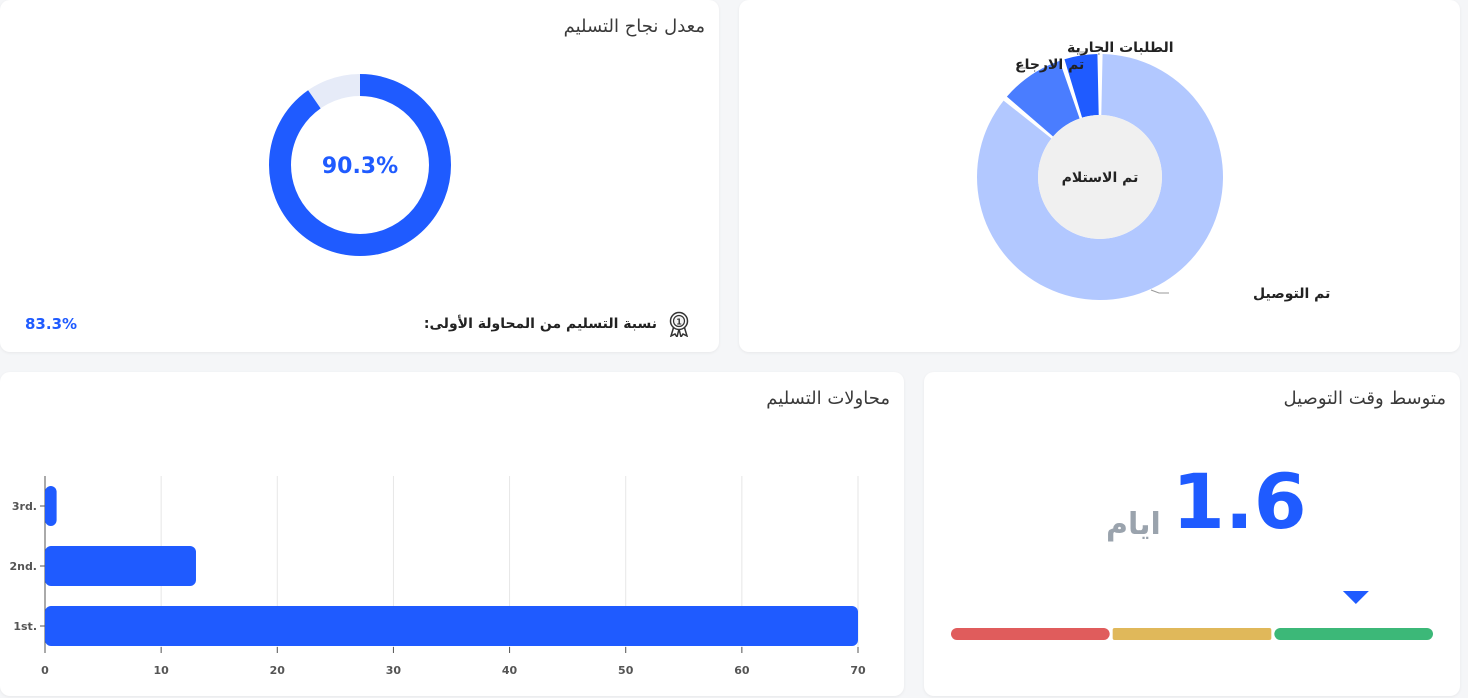  I want to click on x-tick-label: 40, so click(510, 670).